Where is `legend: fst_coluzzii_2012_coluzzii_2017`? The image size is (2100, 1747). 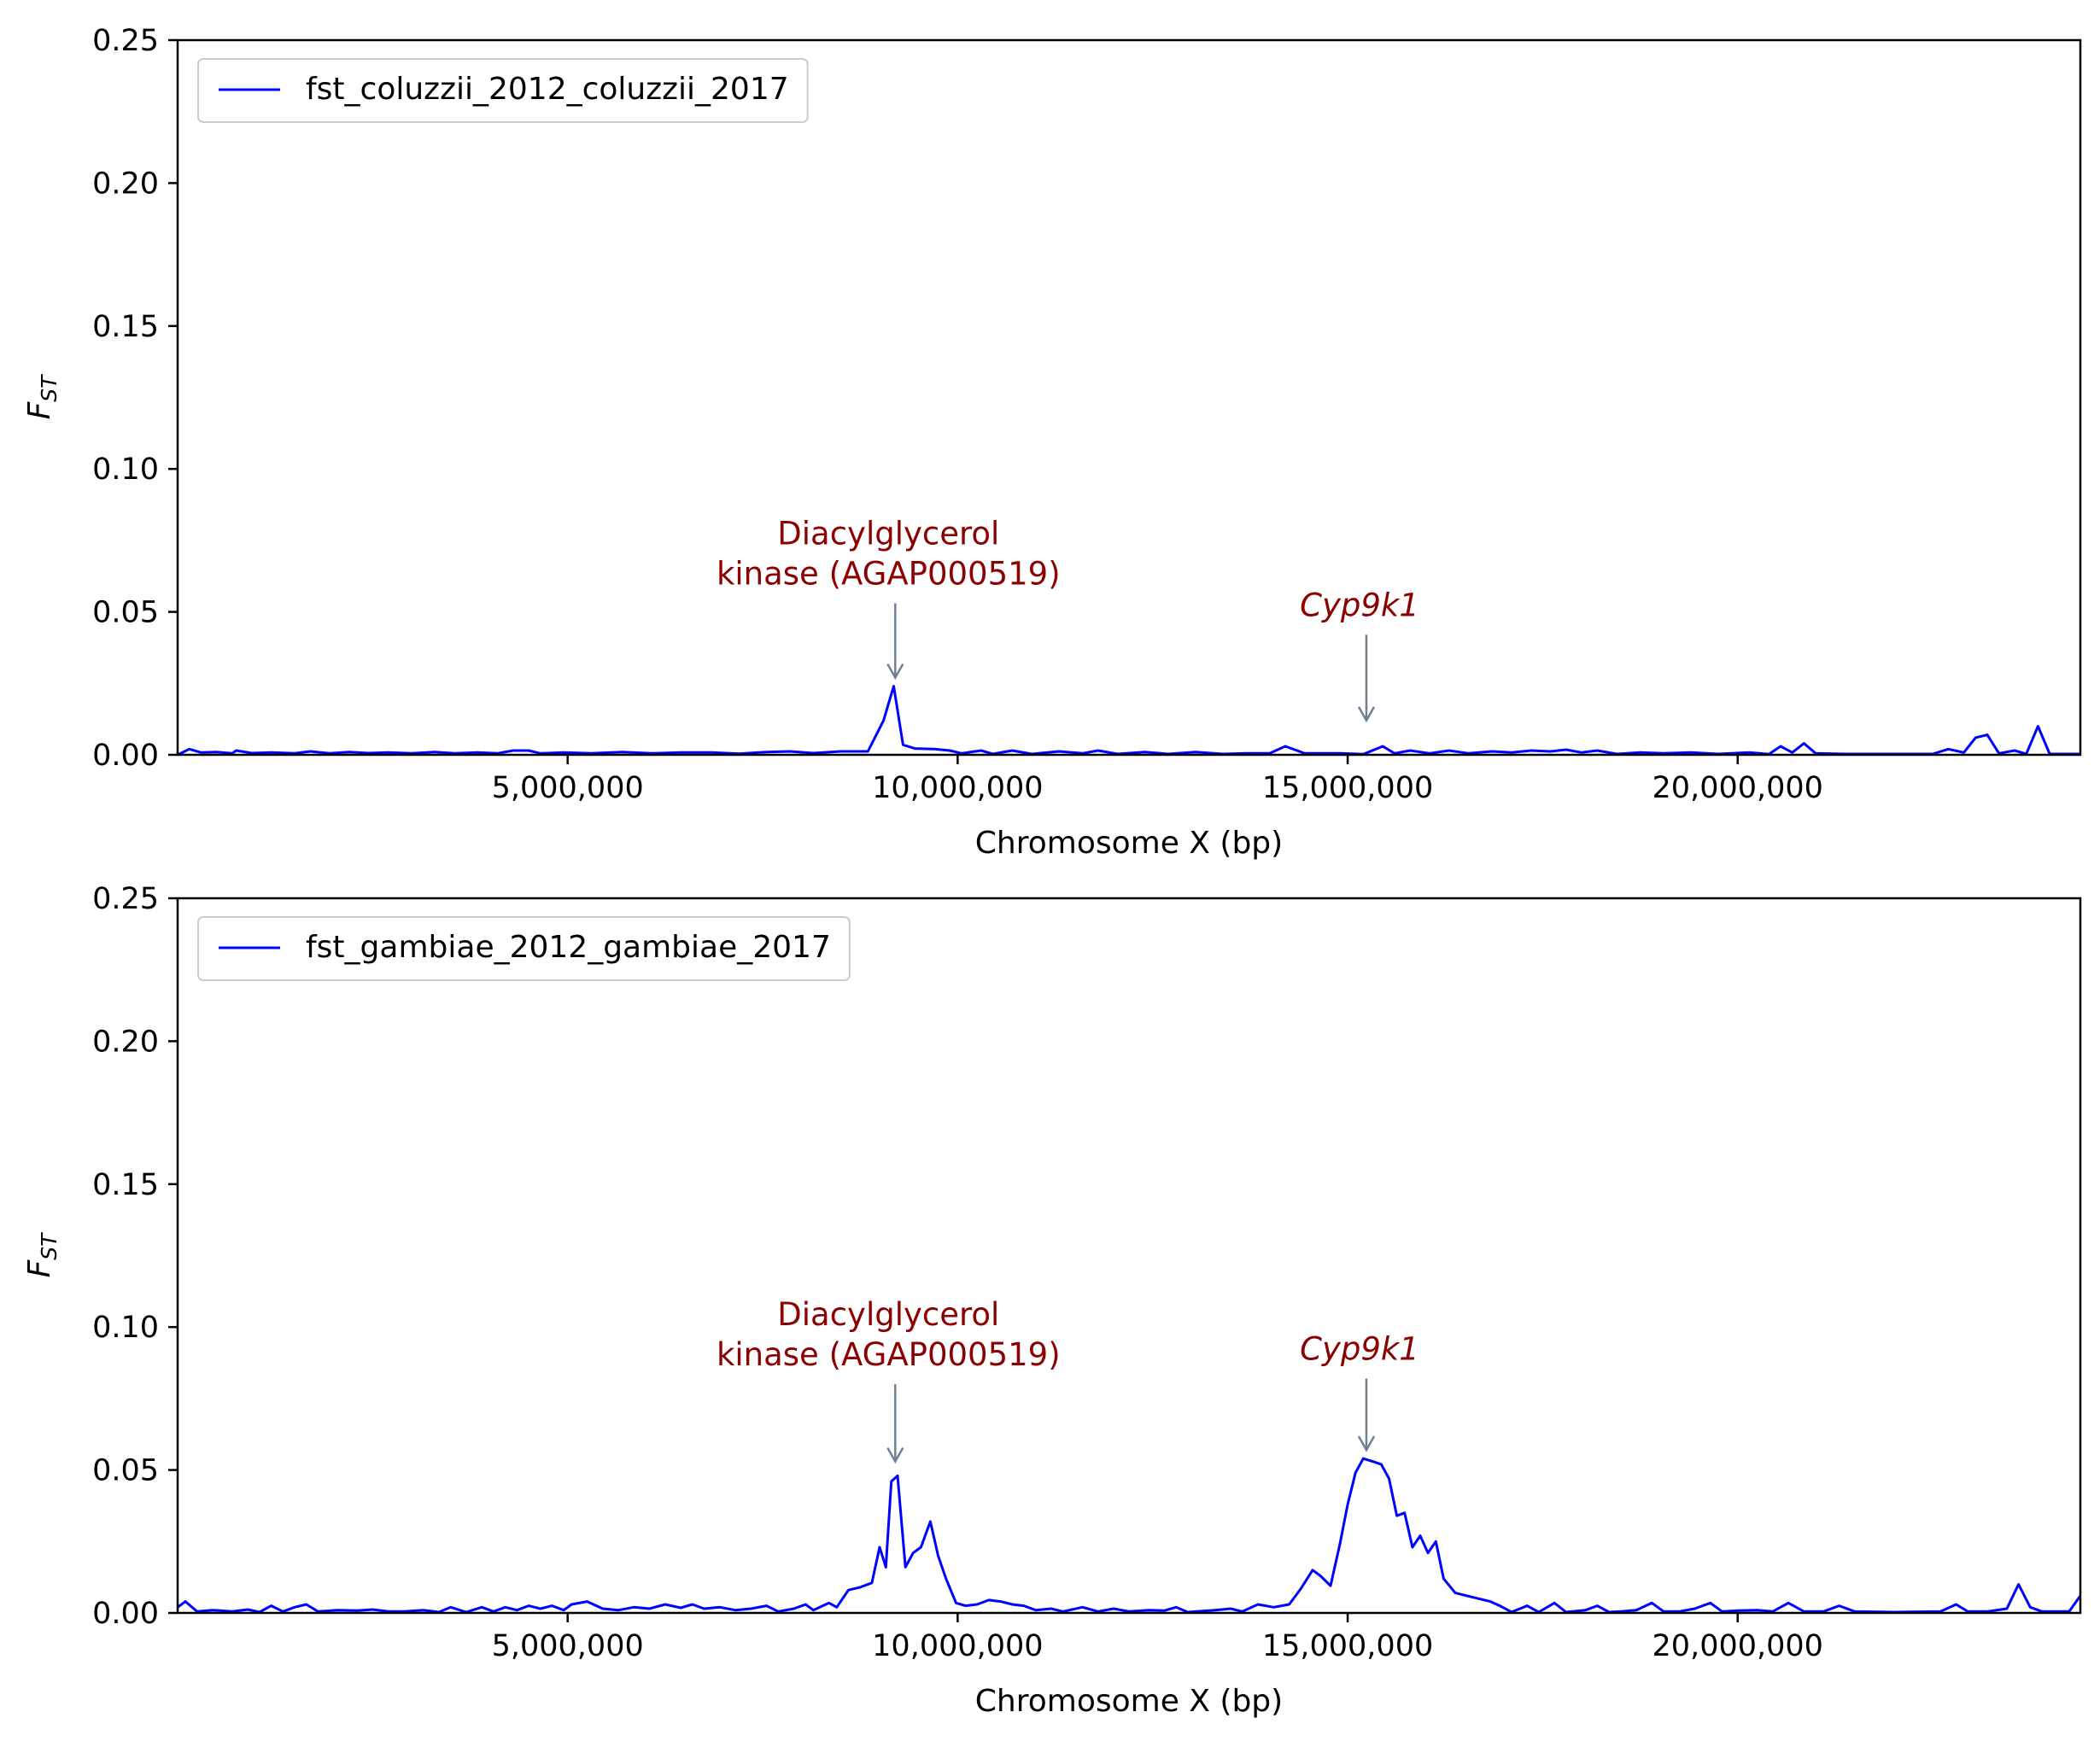 legend: fst_coluzzii_2012_coluzzii_2017 is located at coordinates (503, 91).